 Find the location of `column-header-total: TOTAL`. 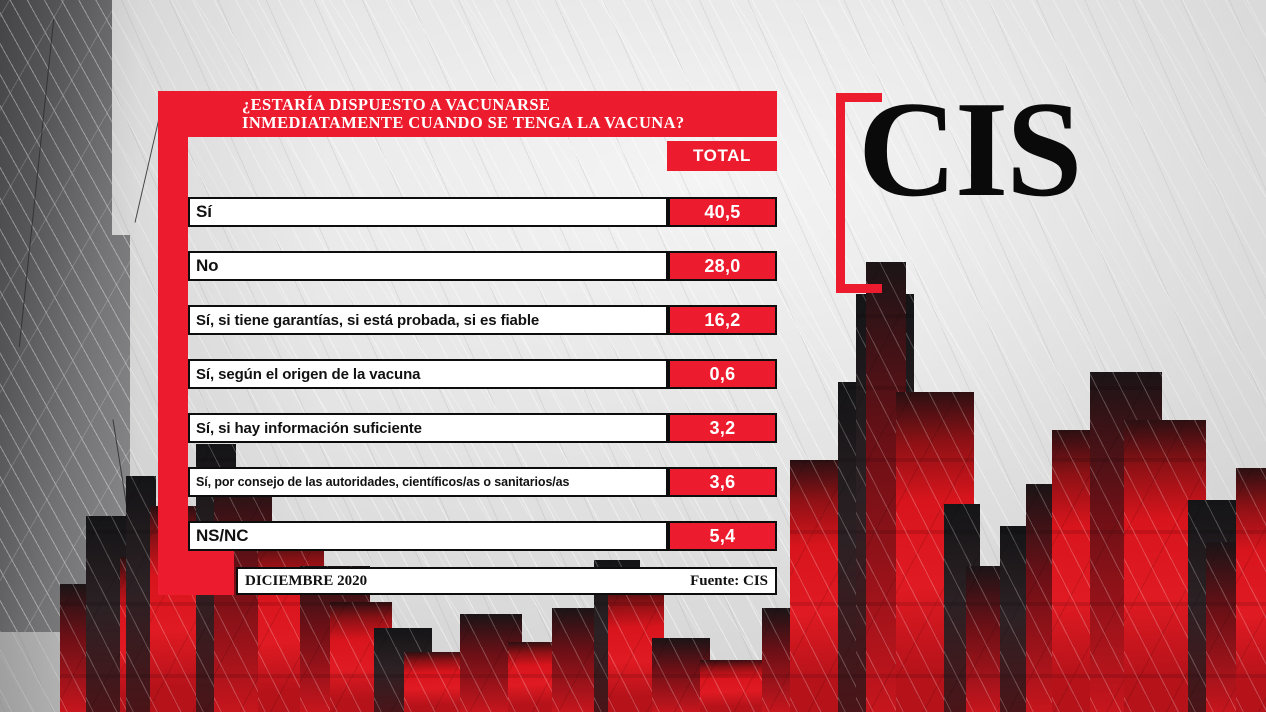

column-header-total: TOTAL is located at coordinates (722, 156).